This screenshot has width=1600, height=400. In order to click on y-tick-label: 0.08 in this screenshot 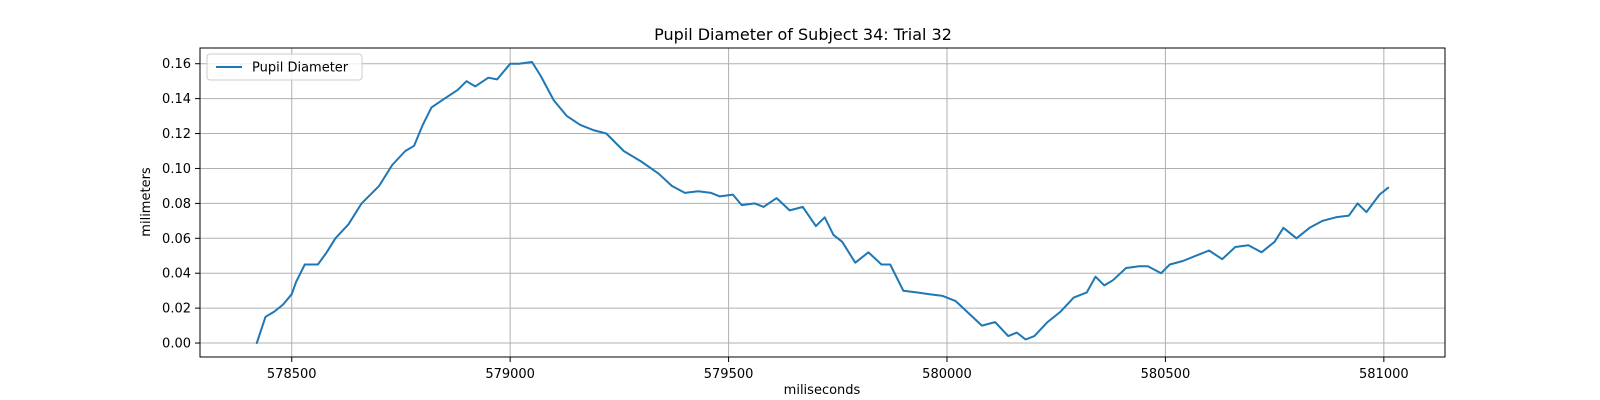, I will do `click(176, 204)`.